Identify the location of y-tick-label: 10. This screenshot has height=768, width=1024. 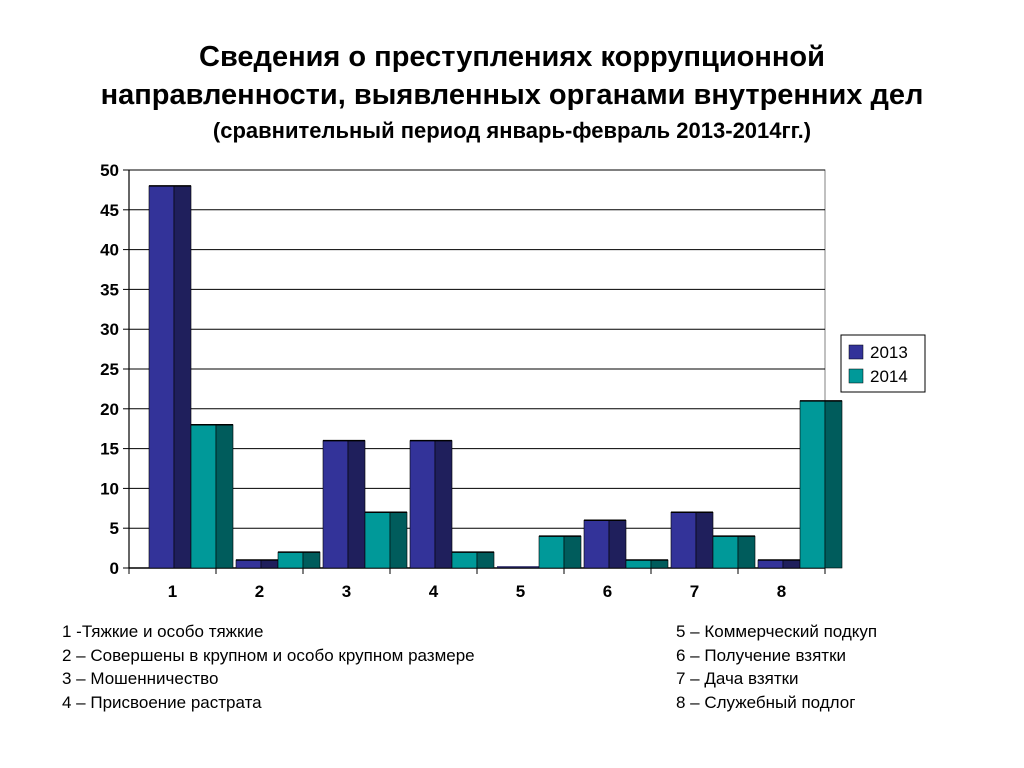
(109, 488).